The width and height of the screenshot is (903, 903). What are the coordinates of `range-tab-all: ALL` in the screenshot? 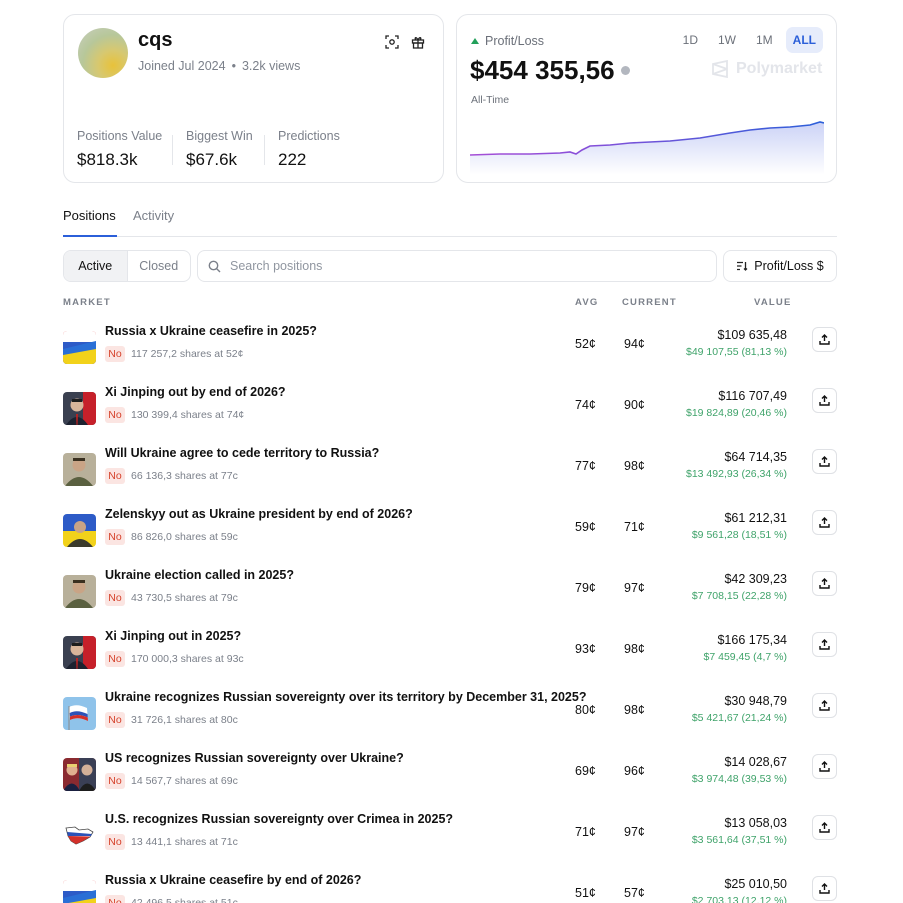 It's located at (804, 40).